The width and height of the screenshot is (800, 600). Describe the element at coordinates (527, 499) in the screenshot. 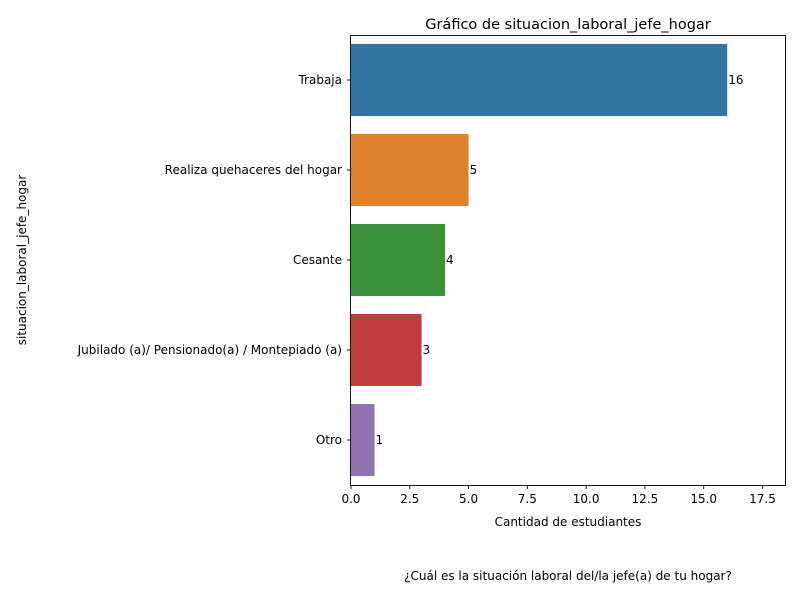

I see `x-tick-label: 7.5` at that location.